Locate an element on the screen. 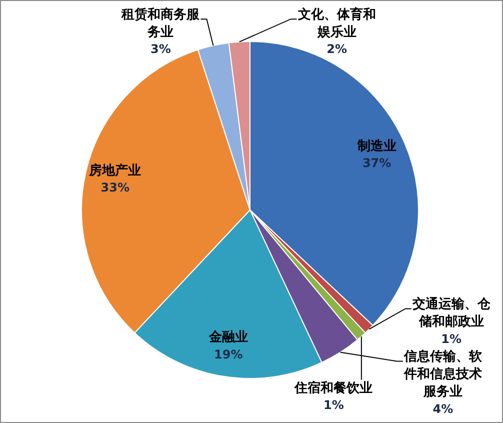 This screenshot has height=423, width=503. slice-label: 信息传输、软件和信息技术服务业 is located at coordinates (442, 374).